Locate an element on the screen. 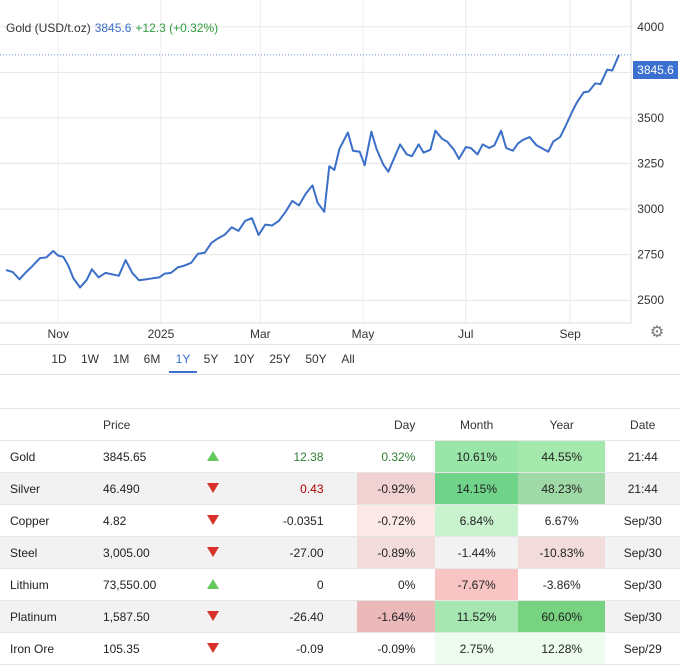 The height and width of the screenshot is (665, 680). commodity-price: 4.82 is located at coordinates (155, 520).